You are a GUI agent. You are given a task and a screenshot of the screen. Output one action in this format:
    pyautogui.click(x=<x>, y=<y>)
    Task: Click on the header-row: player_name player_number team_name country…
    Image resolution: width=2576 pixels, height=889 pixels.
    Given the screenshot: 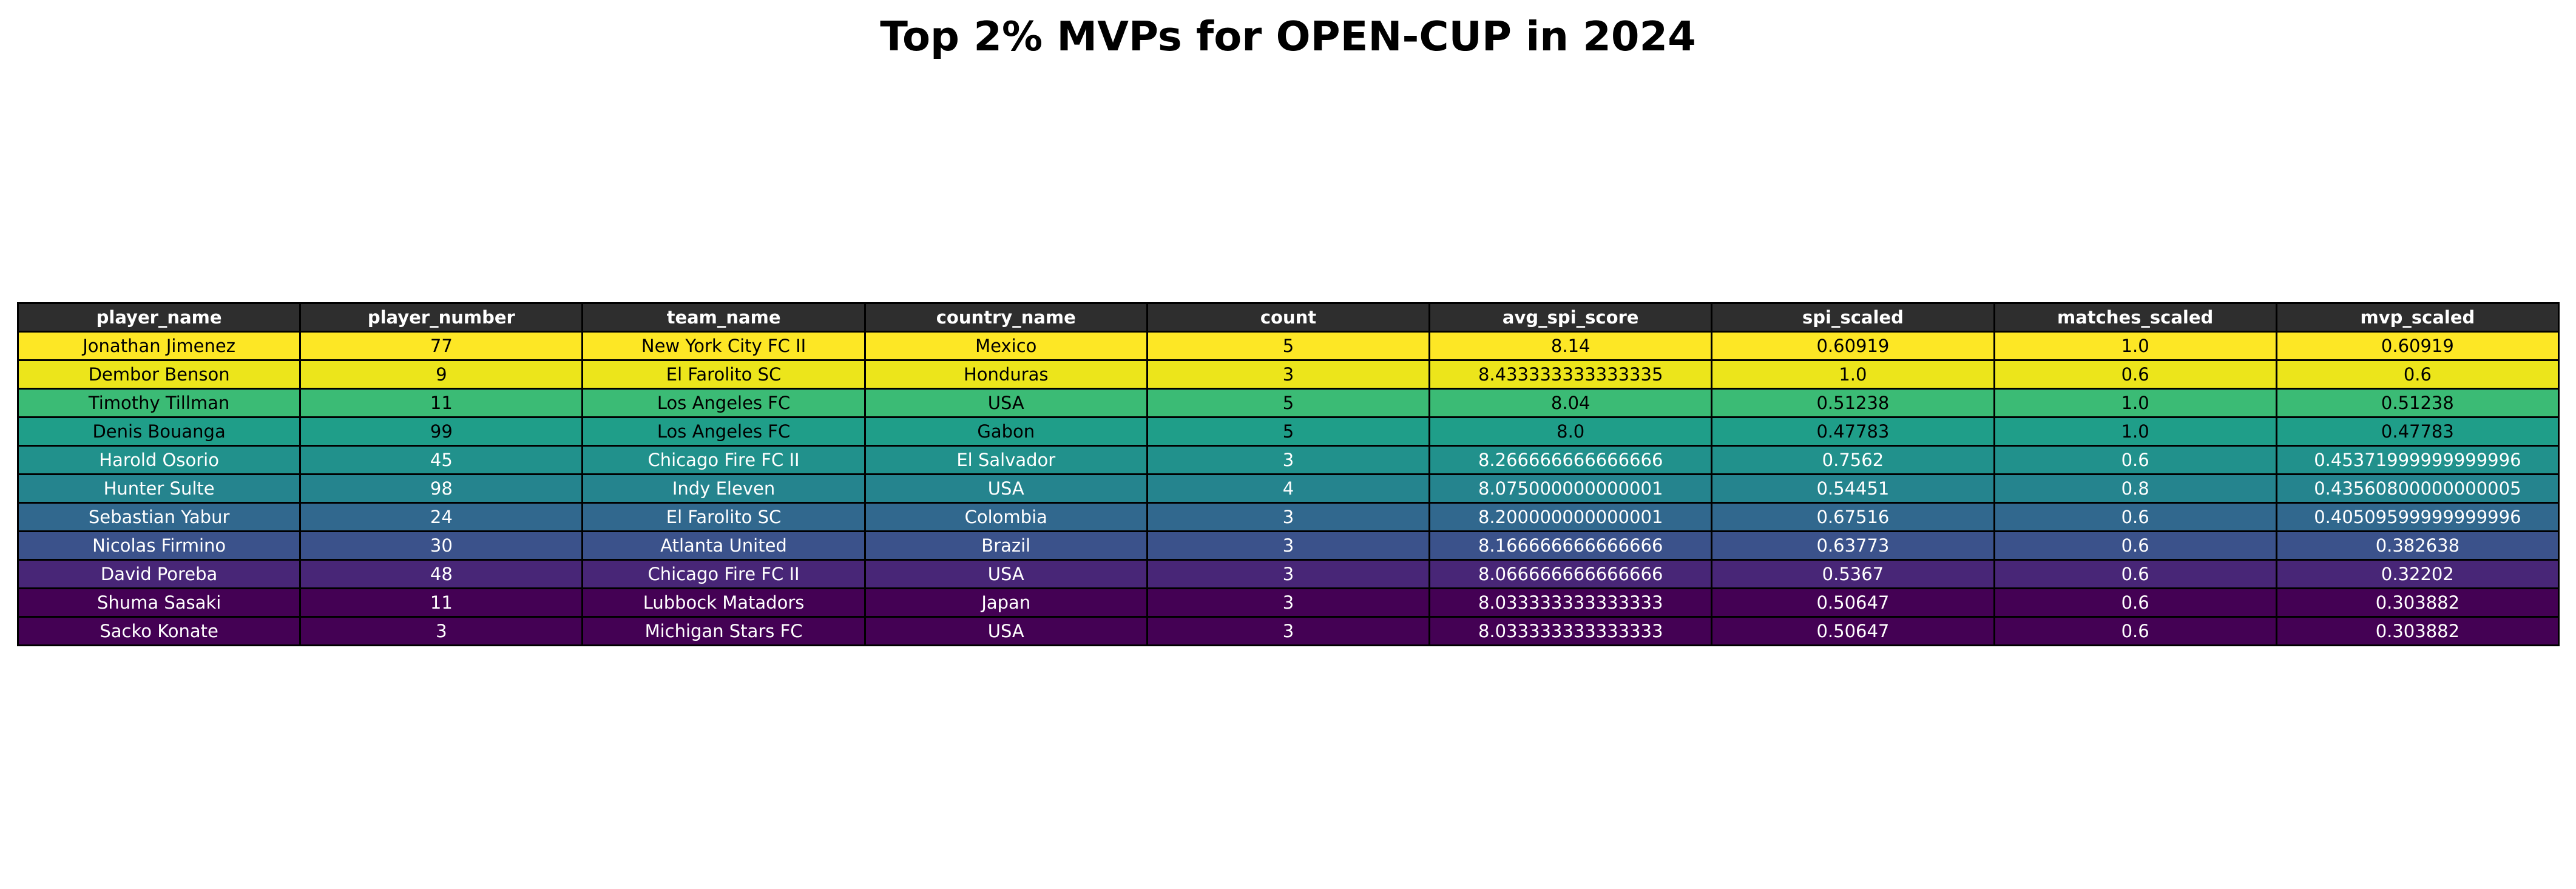 What is the action you would take?
    pyautogui.click(x=1288, y=317)
    